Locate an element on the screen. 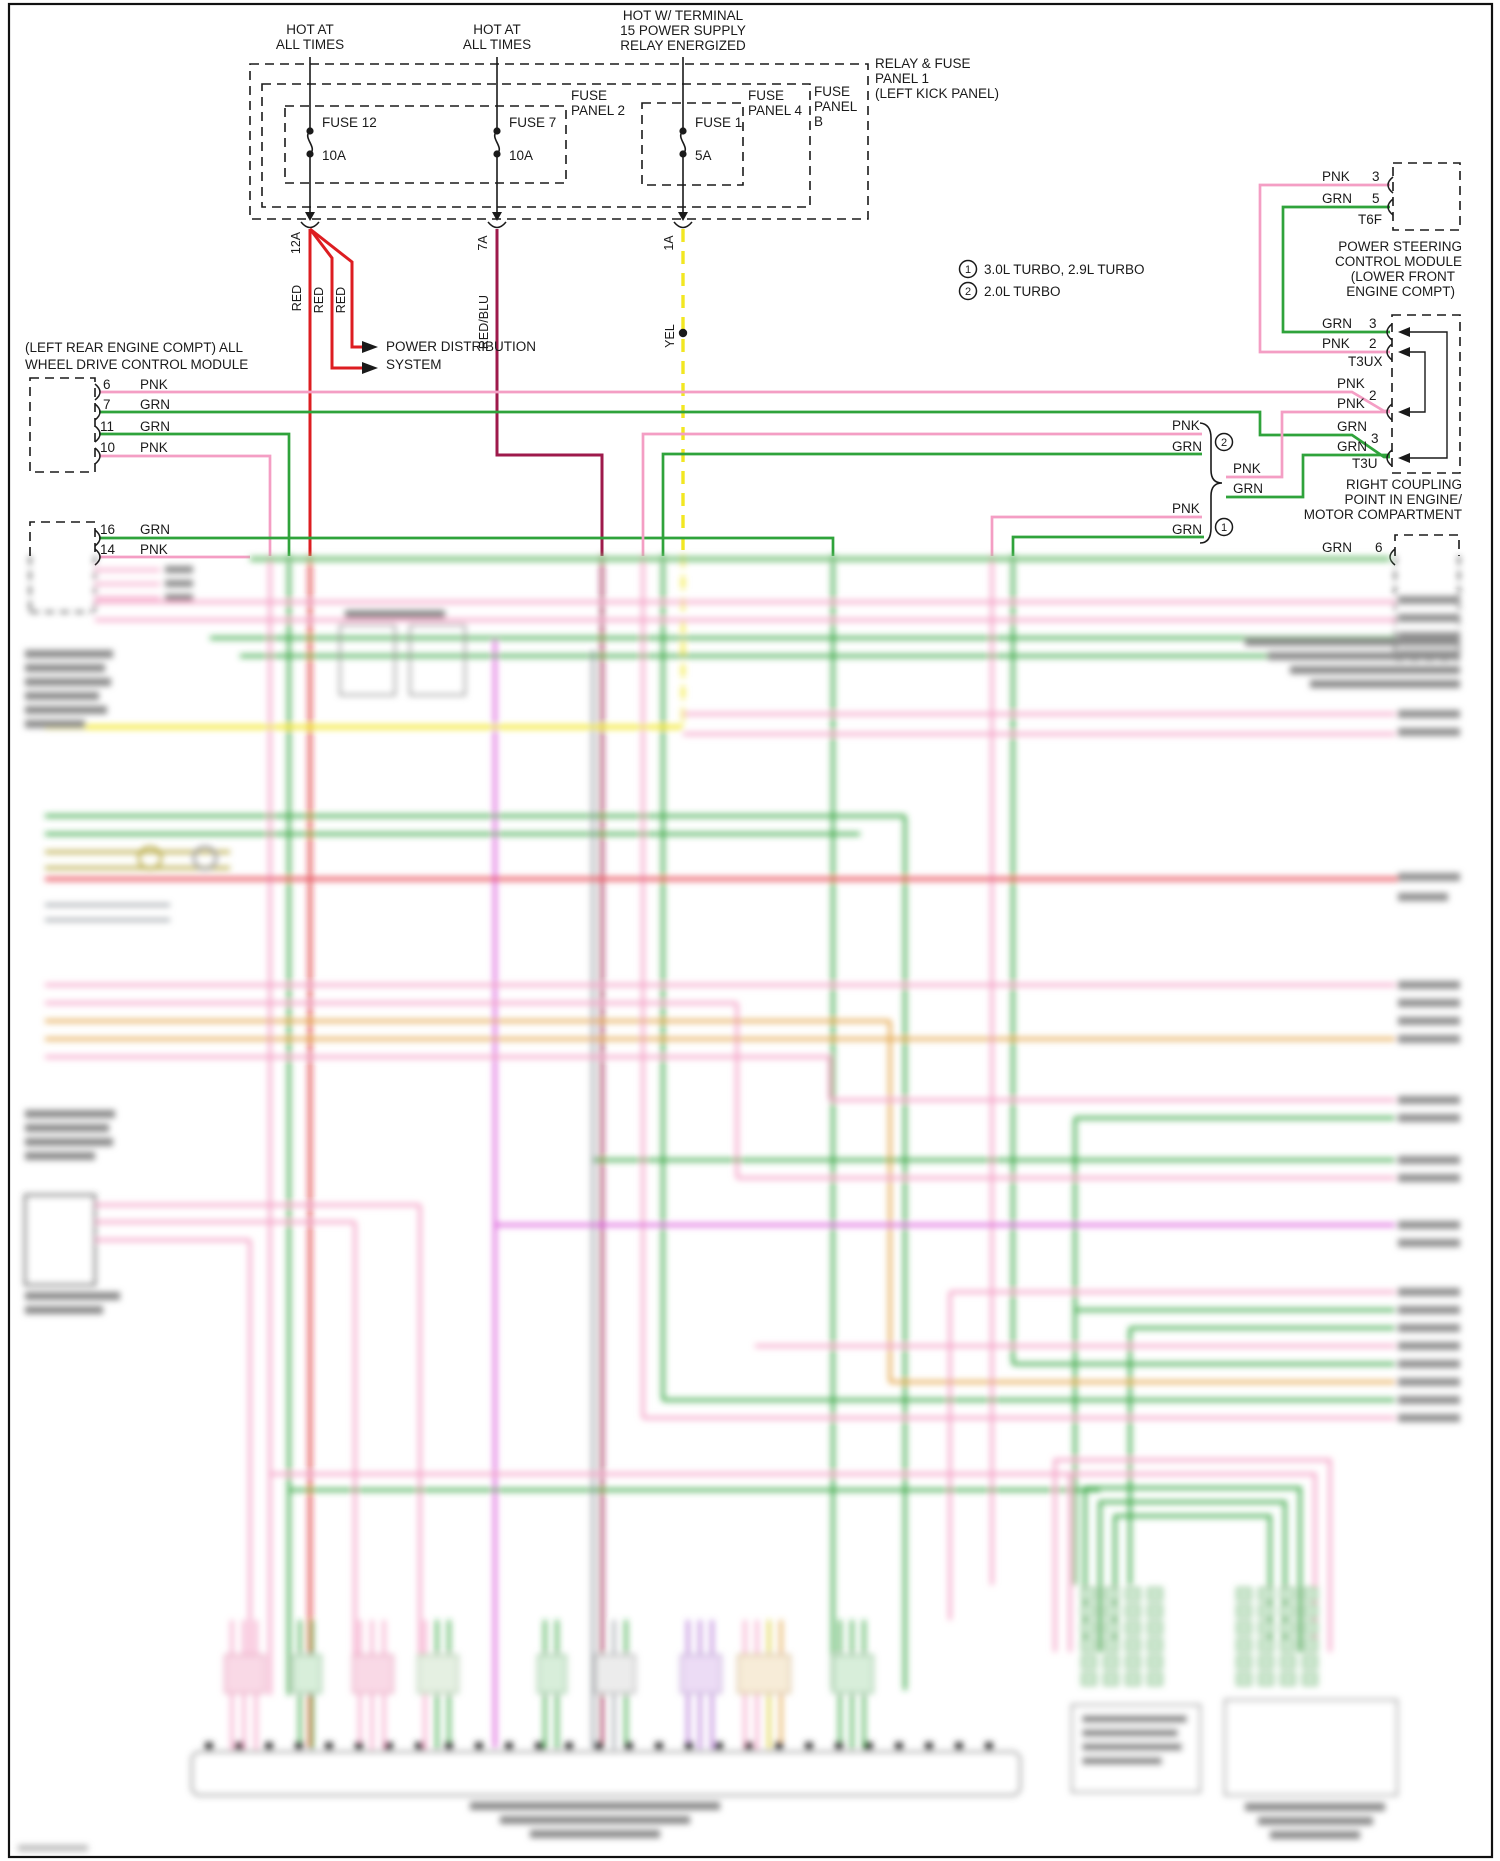 This screenshot has width=1500, height=1861. awd-pin11-grn-wire is located at coordinates (195, 494).